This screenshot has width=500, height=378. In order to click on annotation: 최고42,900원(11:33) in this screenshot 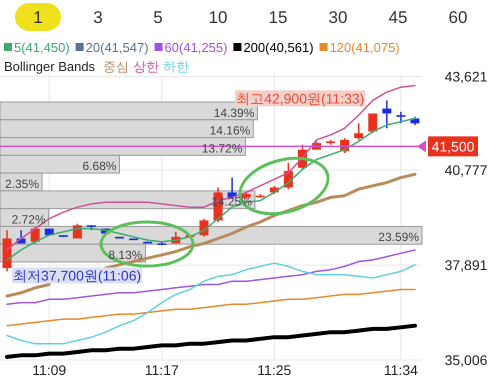, I will do `click(300, 98)`.